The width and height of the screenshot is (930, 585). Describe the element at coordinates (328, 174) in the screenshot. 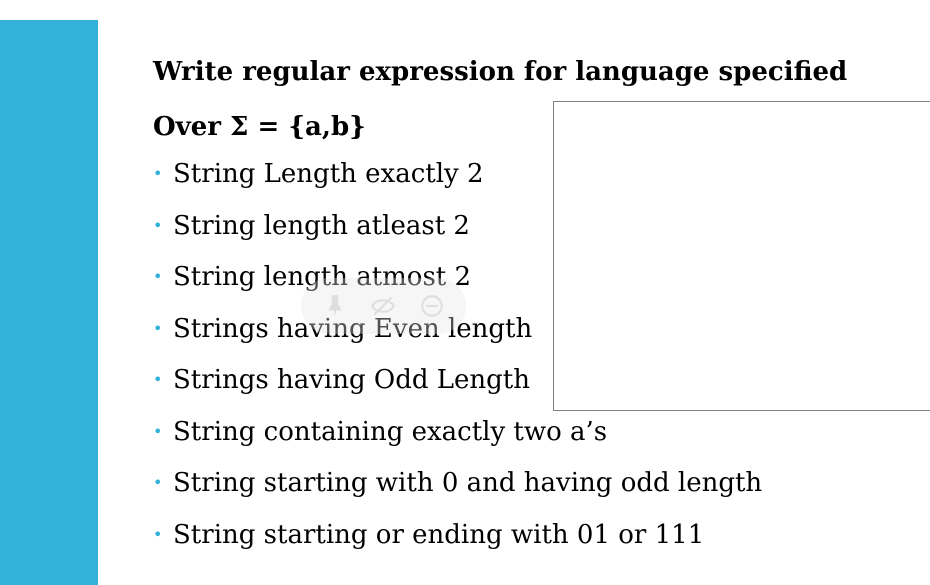

I see `bullet-text: String Length exactly 2` at that location.